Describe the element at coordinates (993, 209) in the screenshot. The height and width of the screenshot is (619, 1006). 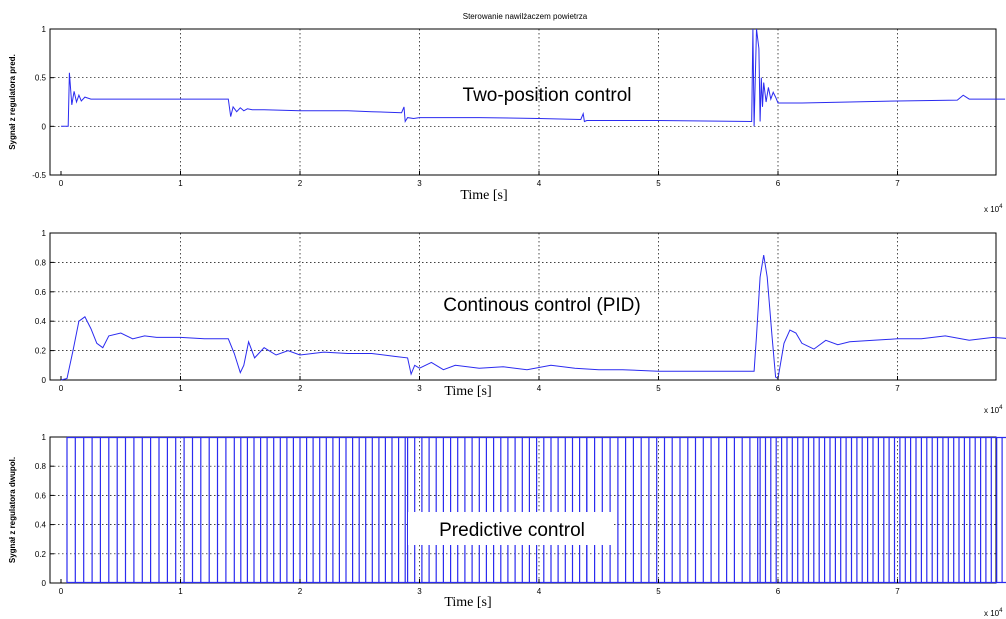
I see `x-multiplier-top: x 104` at that location.